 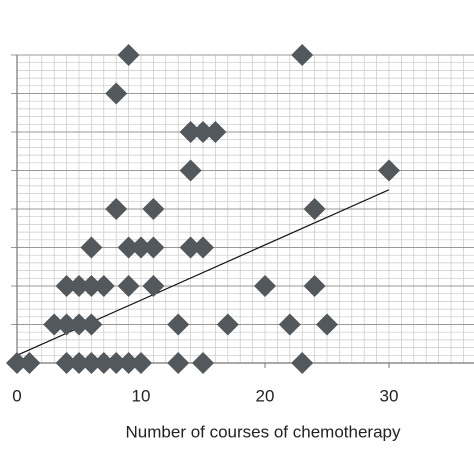 What do you see at coordinates (265, 395) in the screenshot?
I see `x-tick-label: 20` at bounding box center [265, 395].